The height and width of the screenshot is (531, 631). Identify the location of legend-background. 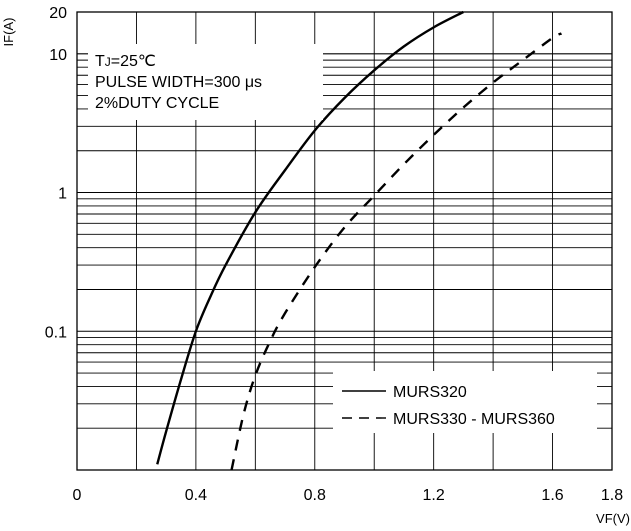
(465, 402).